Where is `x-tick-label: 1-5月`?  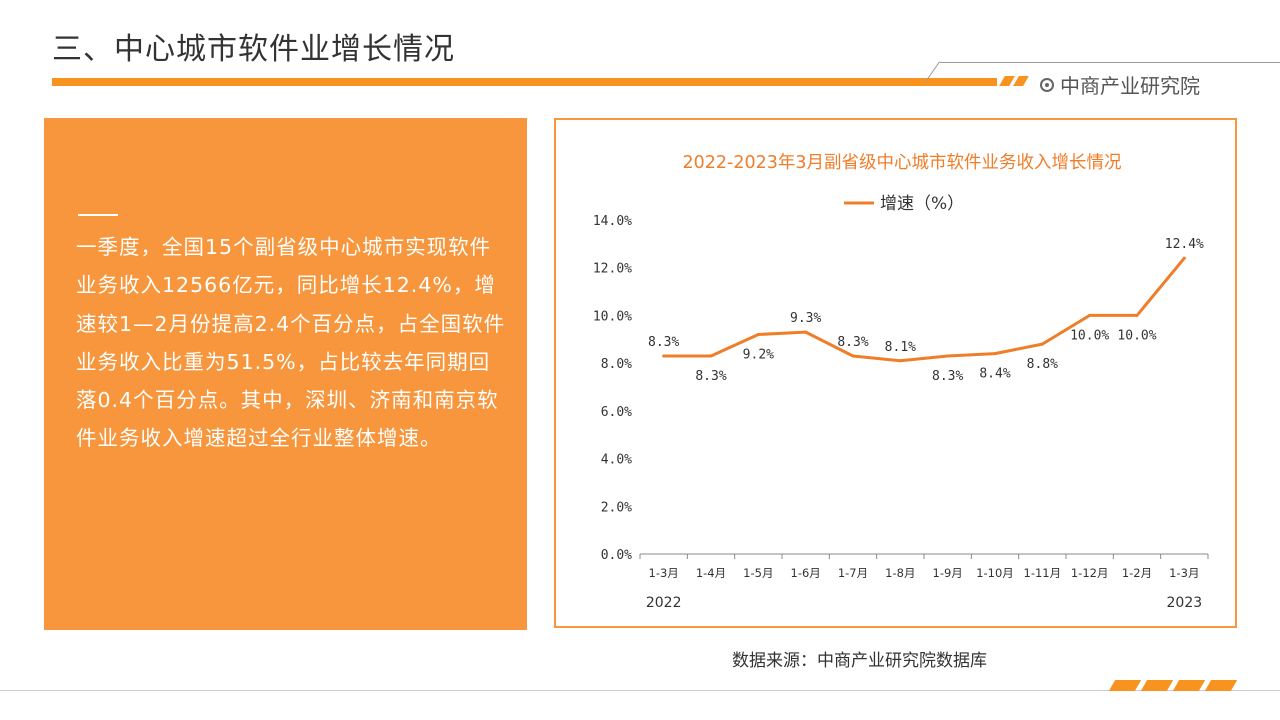
x-tick-label: 1-5月 is located at coordinates (758, 573).